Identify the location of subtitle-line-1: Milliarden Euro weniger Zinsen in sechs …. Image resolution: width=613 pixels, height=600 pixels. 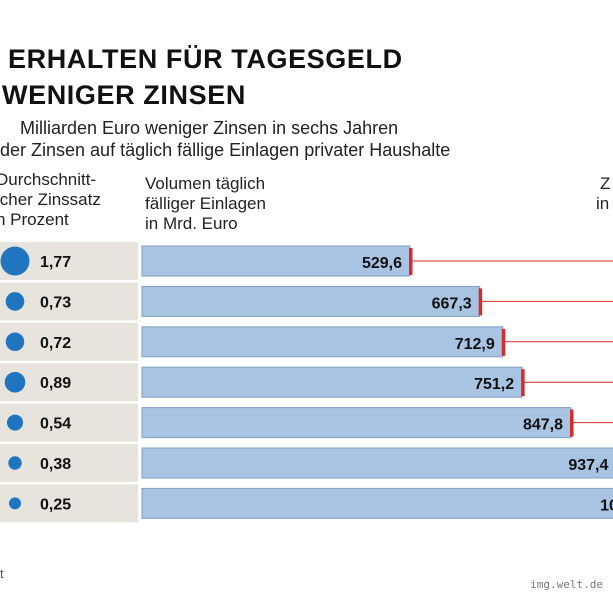
(209, 128).